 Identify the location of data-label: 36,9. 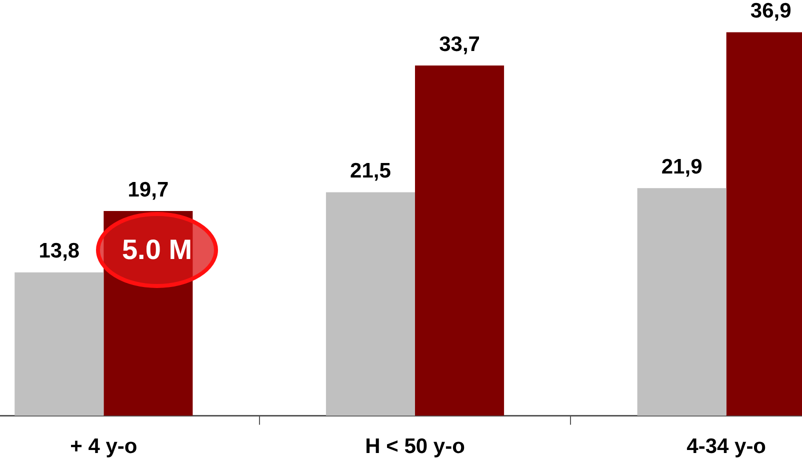
(771, 11).